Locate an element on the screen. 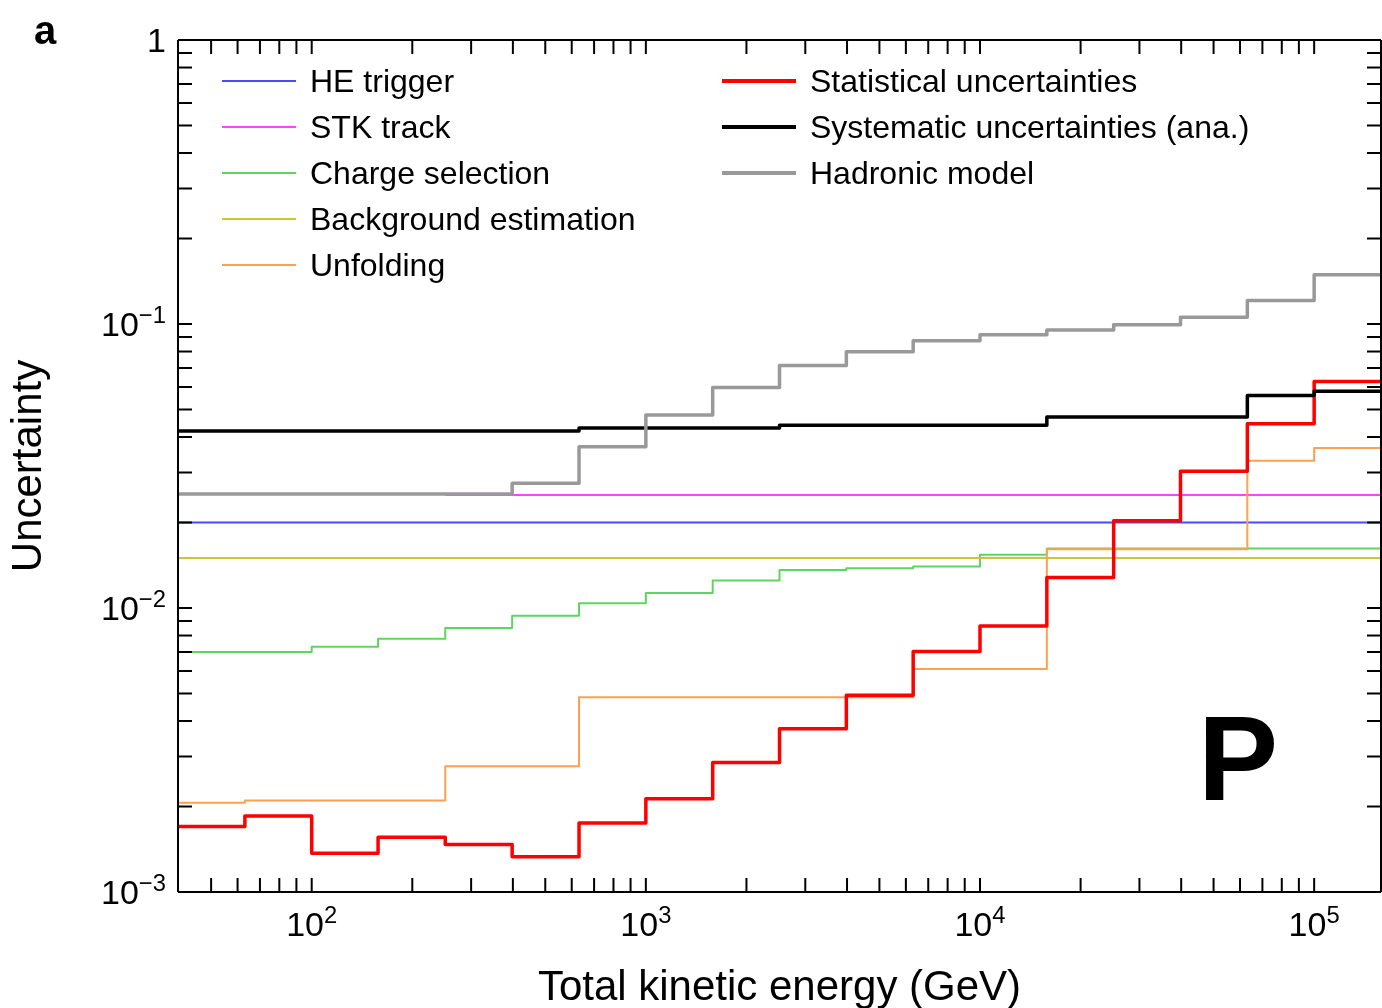 The height and width of the screenshot is (1008, 1382). annotation: P is located at coordinates (1238, 758).